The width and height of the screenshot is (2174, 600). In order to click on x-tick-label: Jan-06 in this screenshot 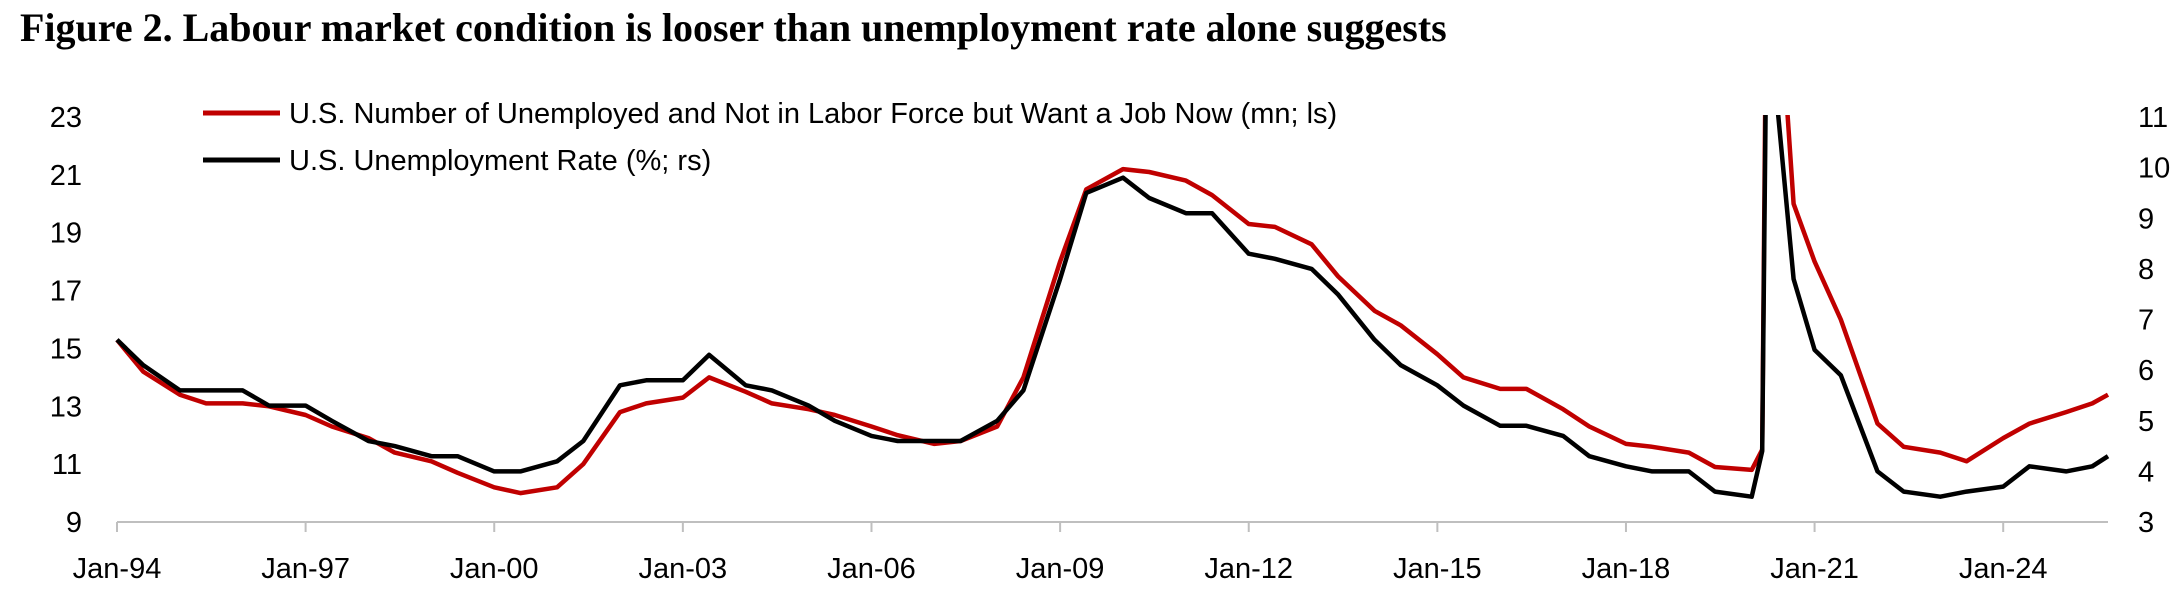, I will do `click(871, 569)`.